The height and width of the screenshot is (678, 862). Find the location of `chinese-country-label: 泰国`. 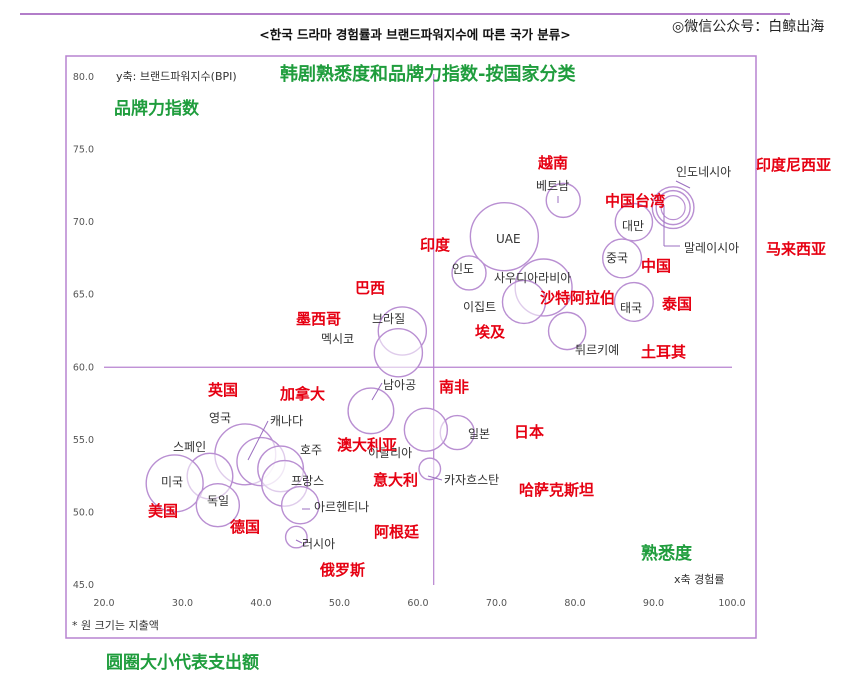

chinese-country-label: 泰国 is located at coordinates (676, 304).